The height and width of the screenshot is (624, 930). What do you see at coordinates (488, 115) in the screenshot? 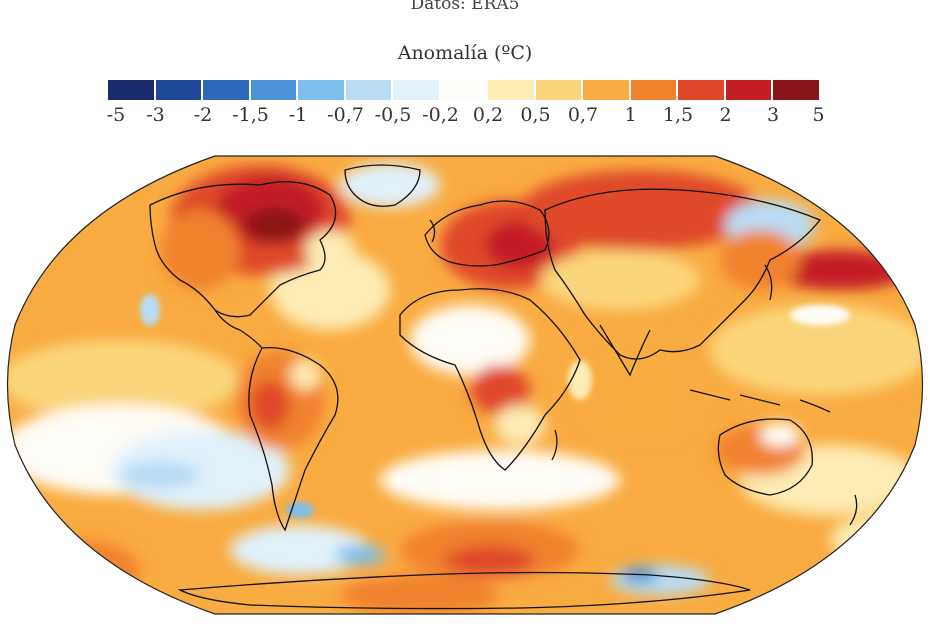
I see `colorbar-tick-label: 0,2` at bounding box center [488, 115].